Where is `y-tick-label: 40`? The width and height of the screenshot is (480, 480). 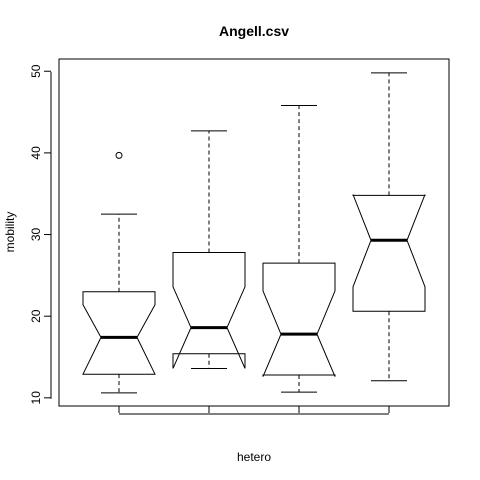
y-tick-label: 40 is located at coordinates (36, 153).